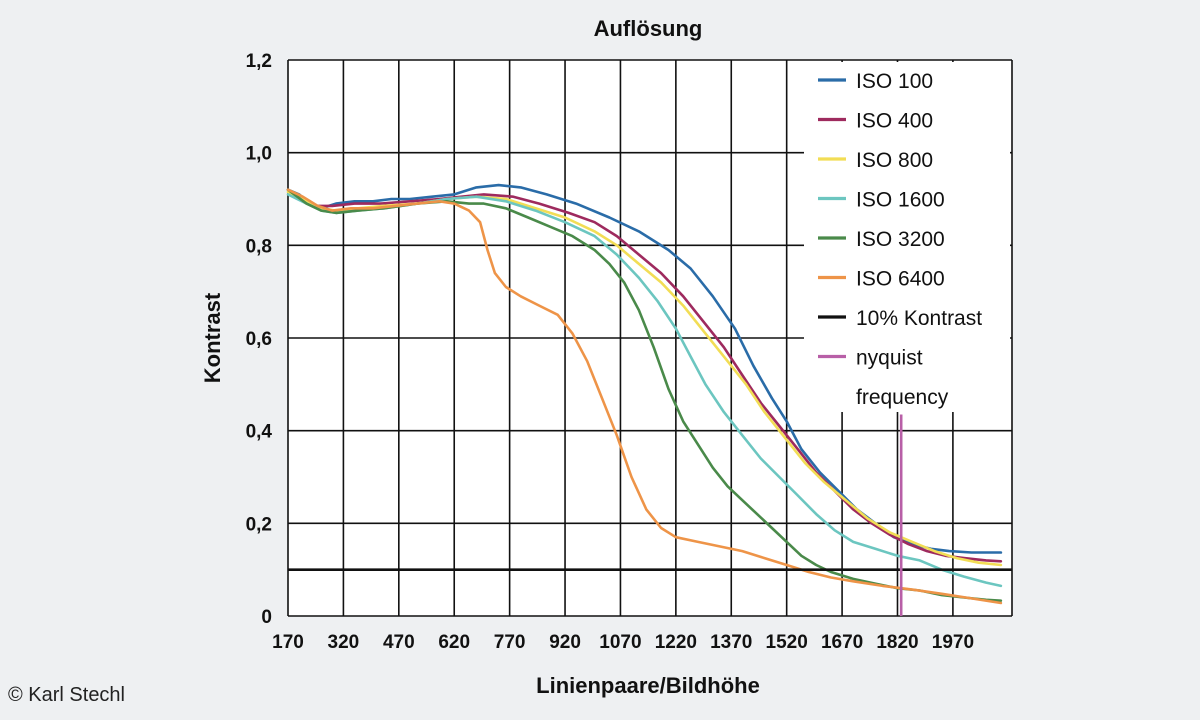  What do you see at coordinates (288, 642) in the screenshot?
I see `x-tick-label: 170` at bounding box center [288, 642].